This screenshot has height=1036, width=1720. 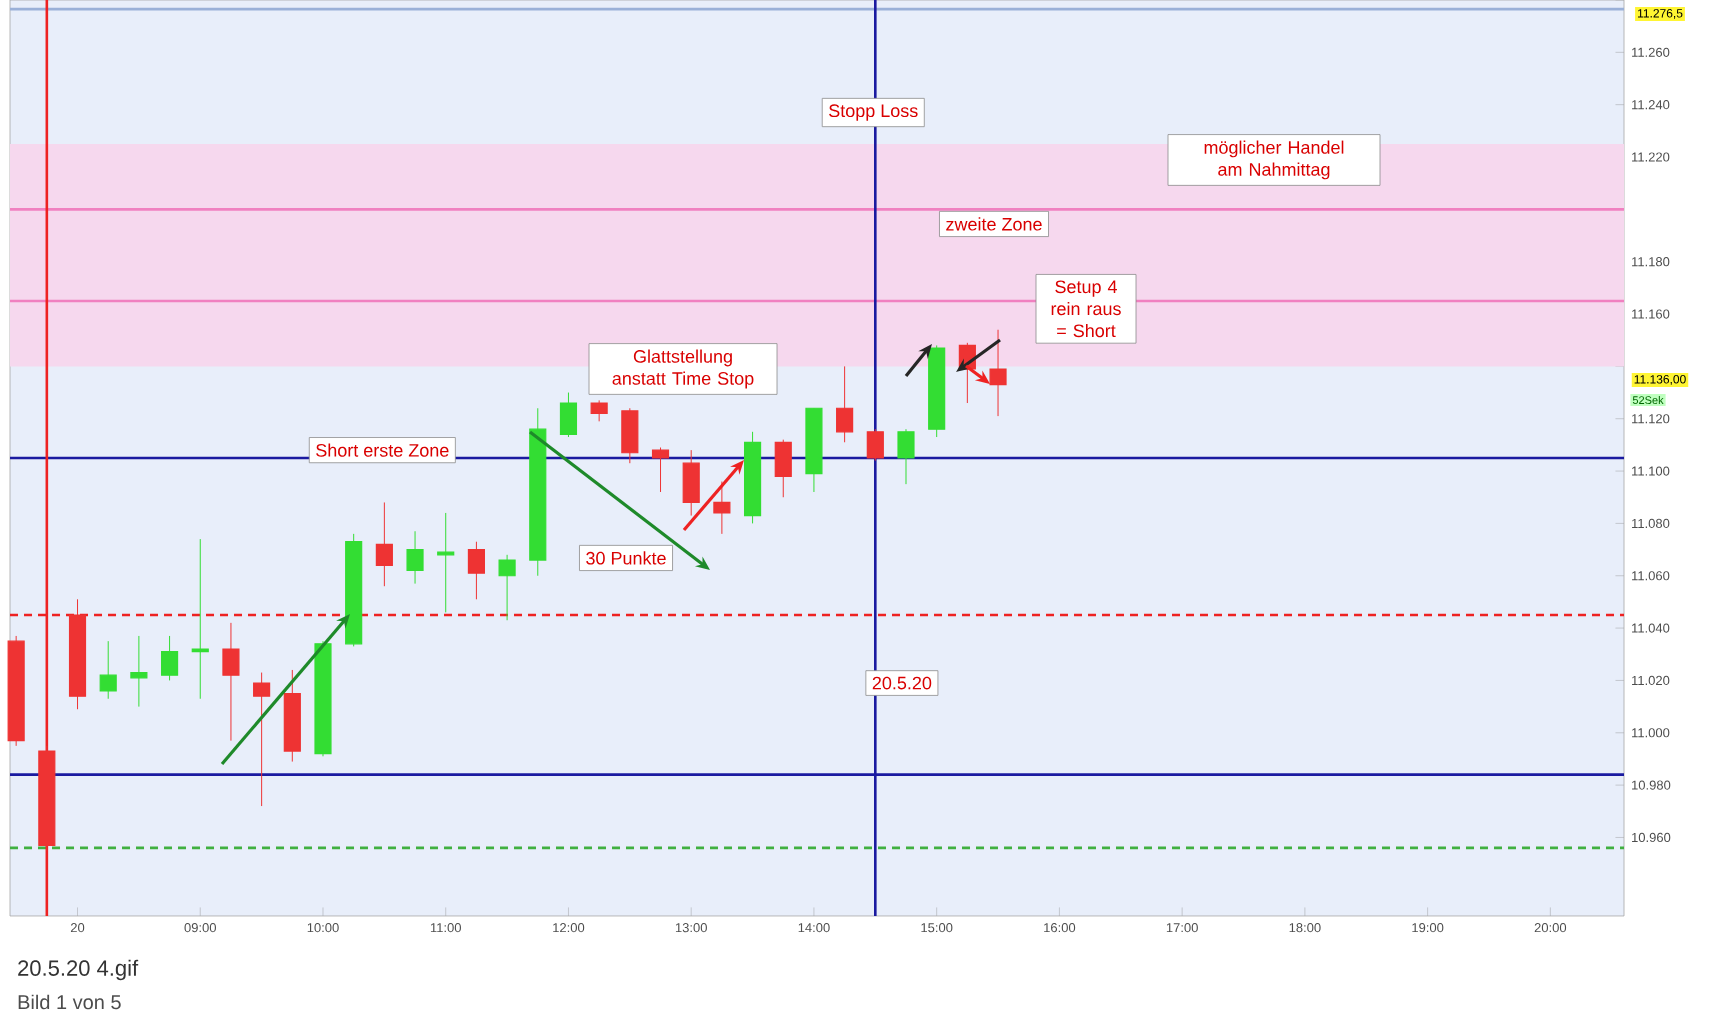 I want to click on annotation: 20.5.20, so click(x=902, y=683).